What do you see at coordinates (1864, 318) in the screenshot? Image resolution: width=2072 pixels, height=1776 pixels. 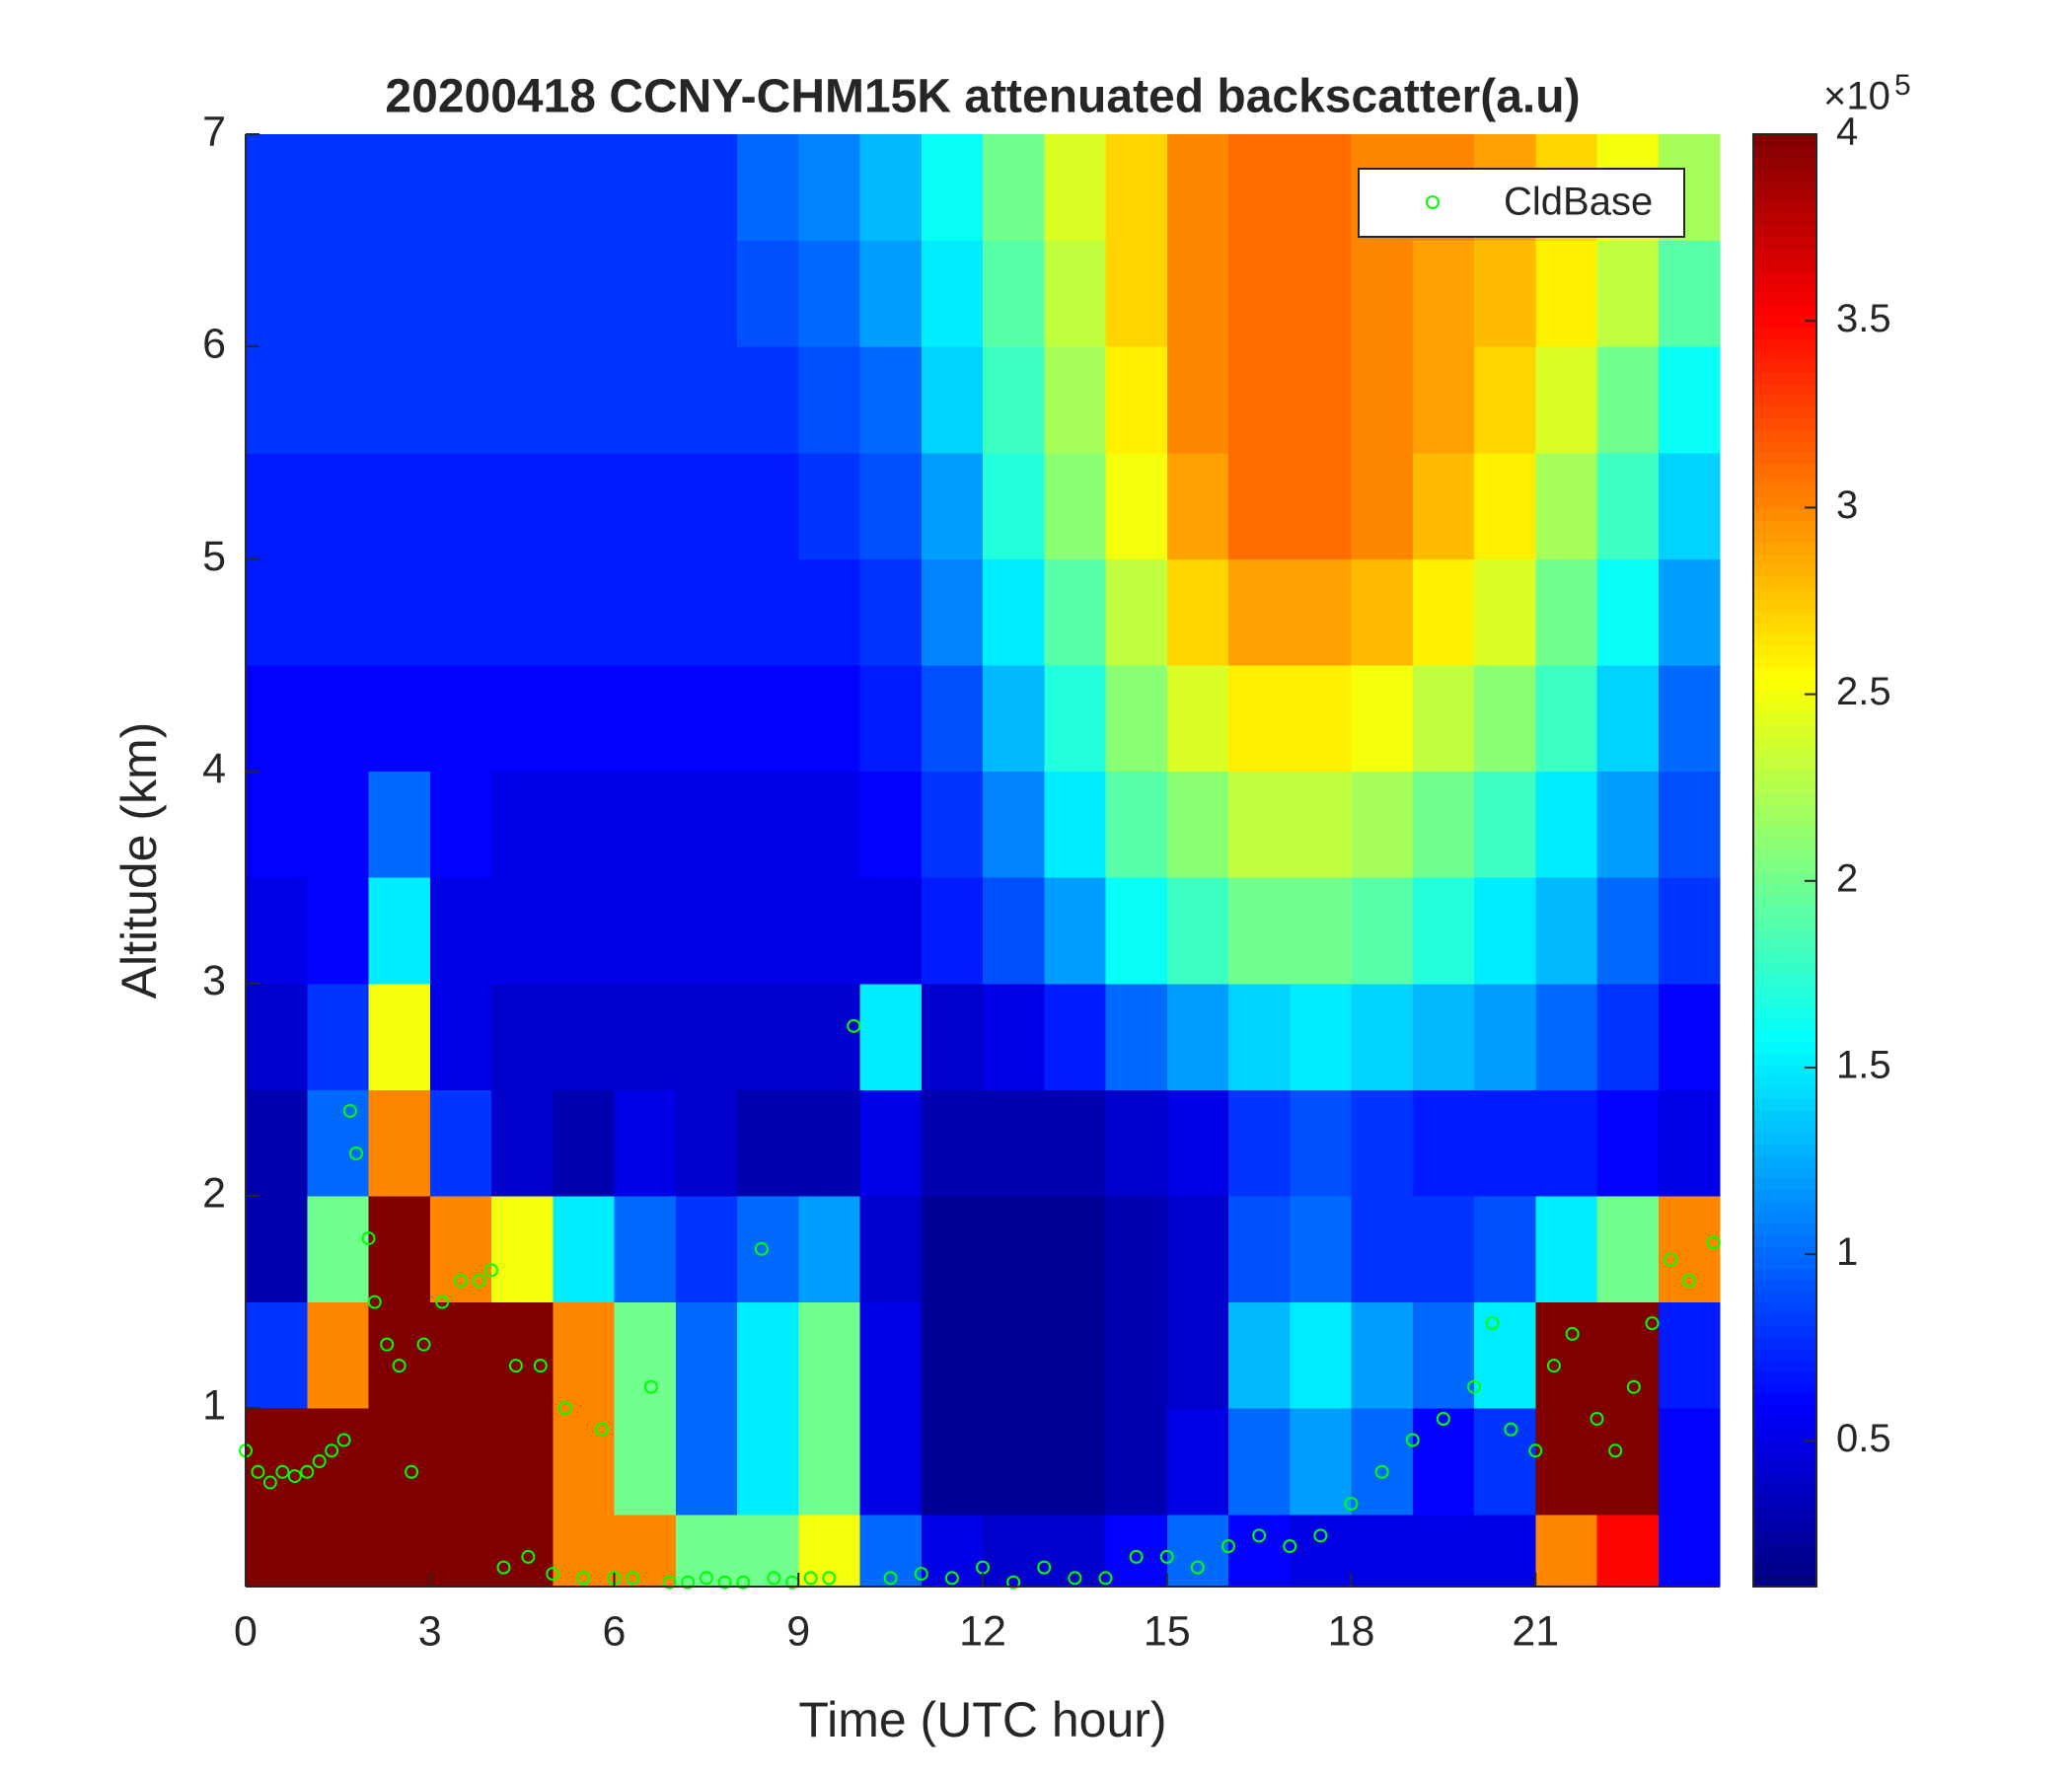 I see `colorbar-tick-label: 3.5` at bounding box center [1864, 318].